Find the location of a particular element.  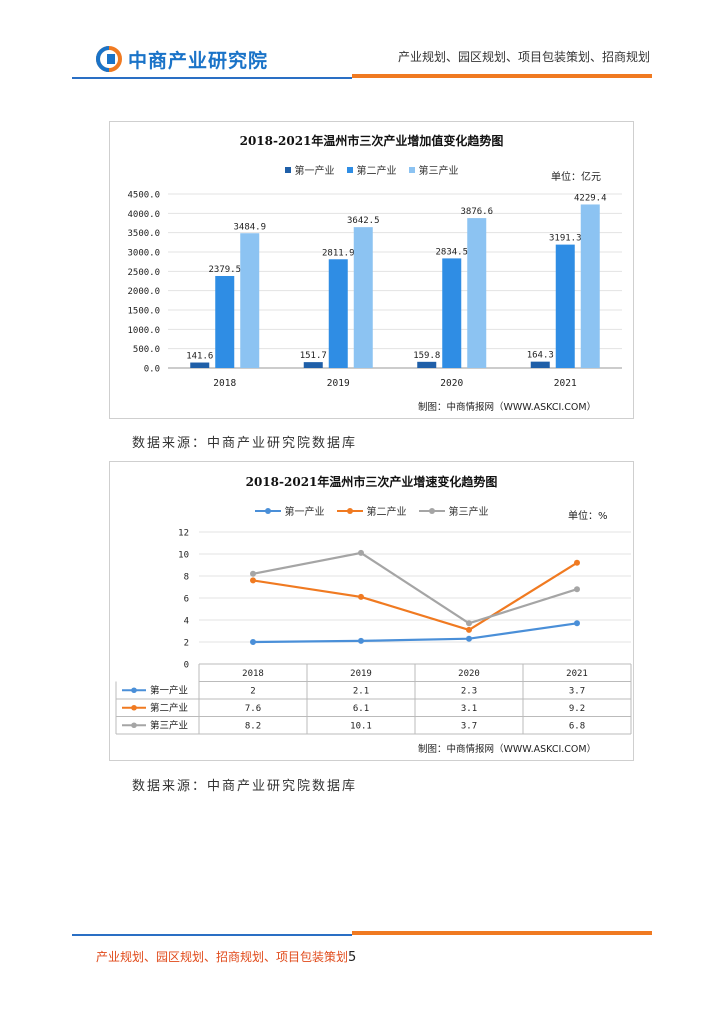

legend-line-third is located at coordinates (431, 510).